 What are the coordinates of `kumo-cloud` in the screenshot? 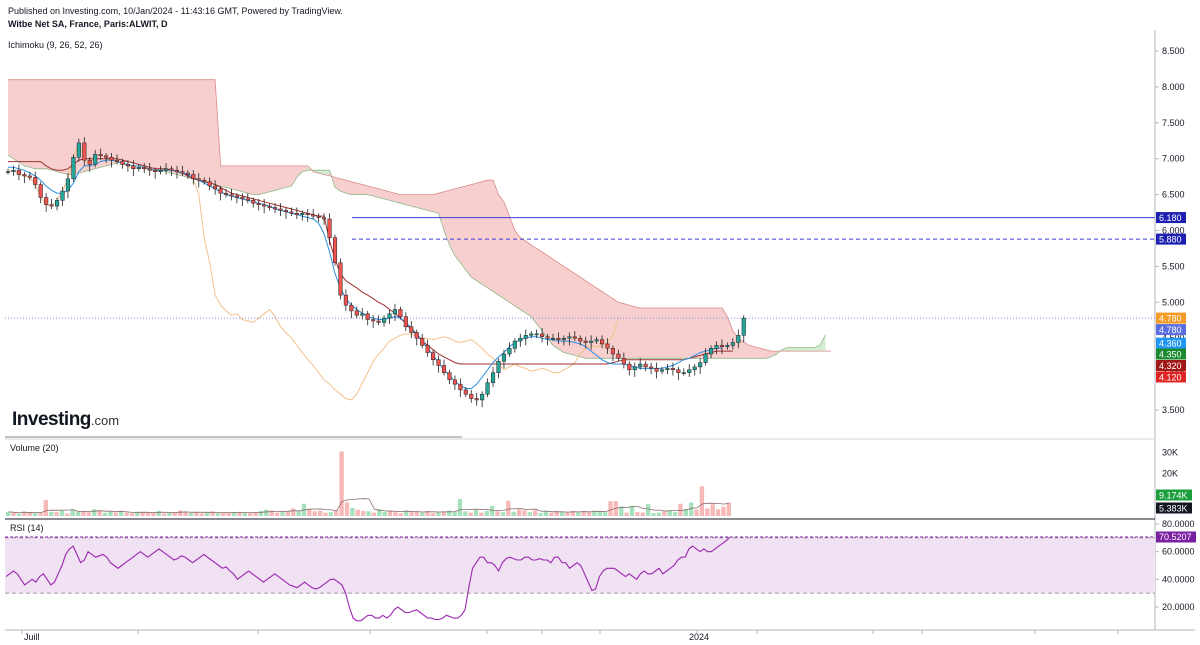 It's located at (318, 170).